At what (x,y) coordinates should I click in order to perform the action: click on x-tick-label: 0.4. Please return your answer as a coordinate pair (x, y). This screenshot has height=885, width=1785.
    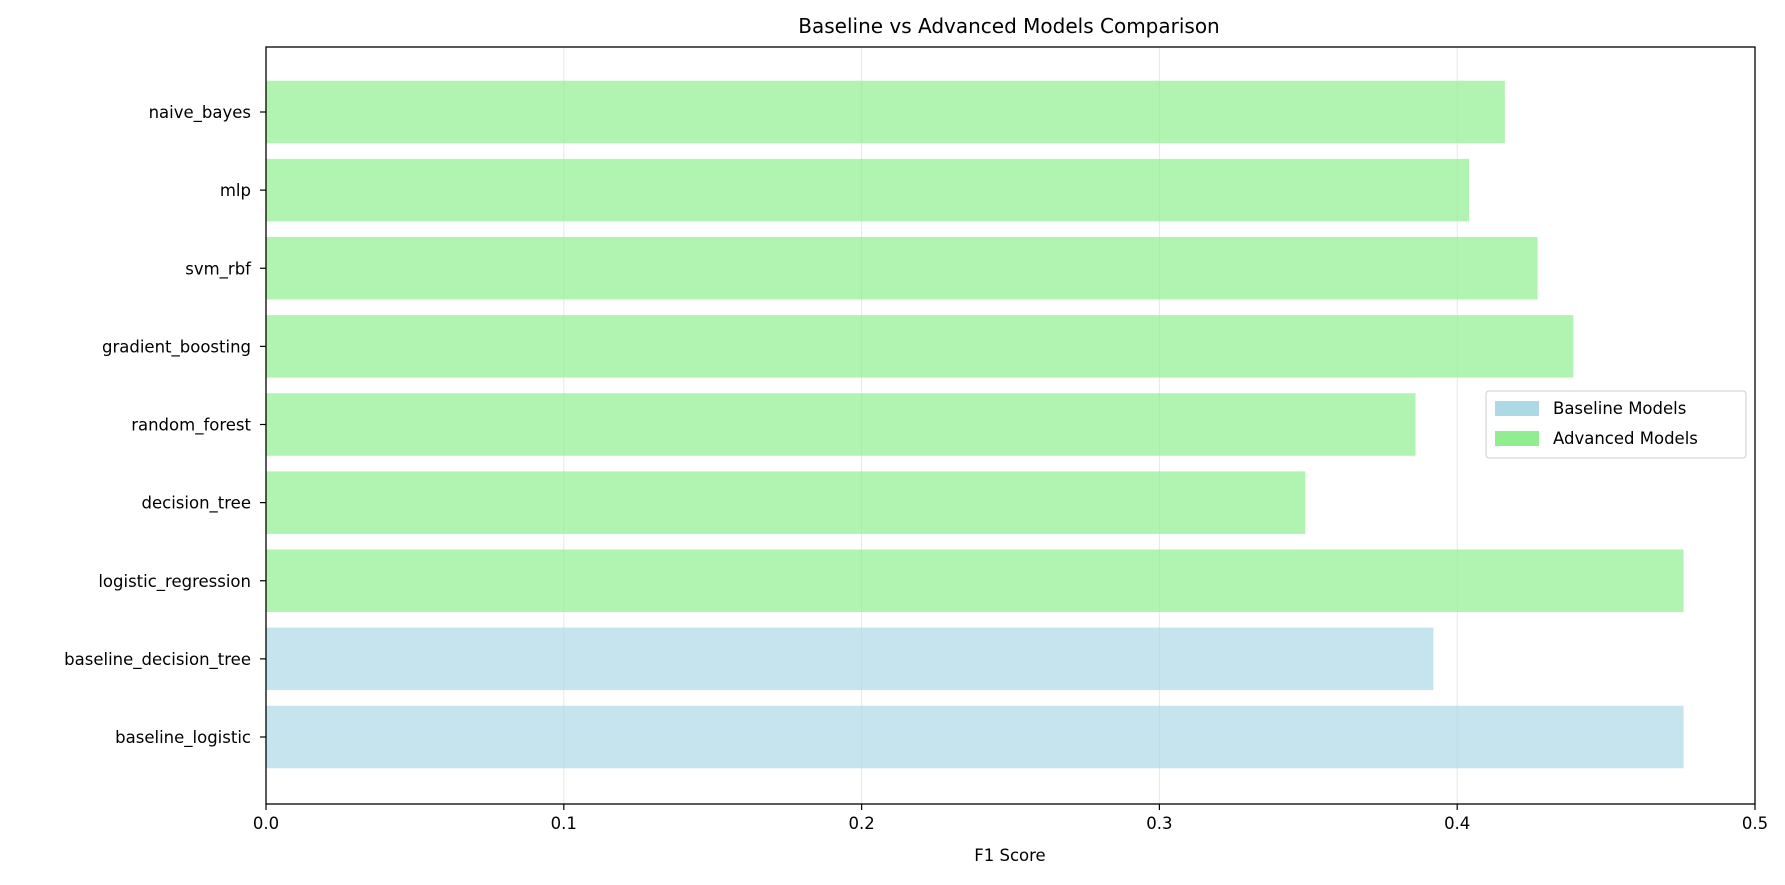
    Looking at the image, I should click on (1457, 823).